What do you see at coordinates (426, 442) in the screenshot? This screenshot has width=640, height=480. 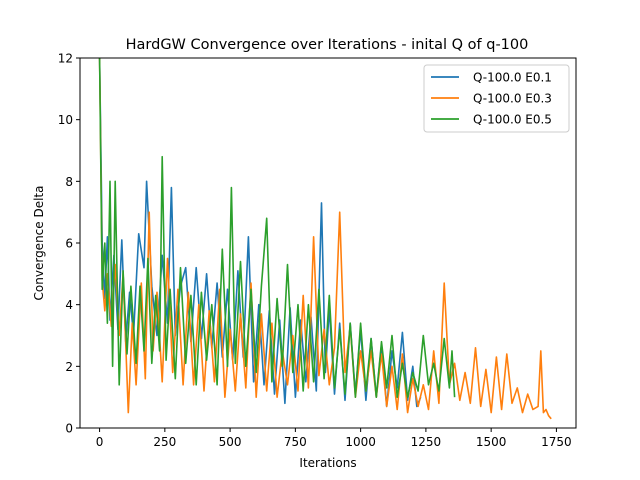 I see `x-tick-label: 1250` at bounding box center [426, 442].